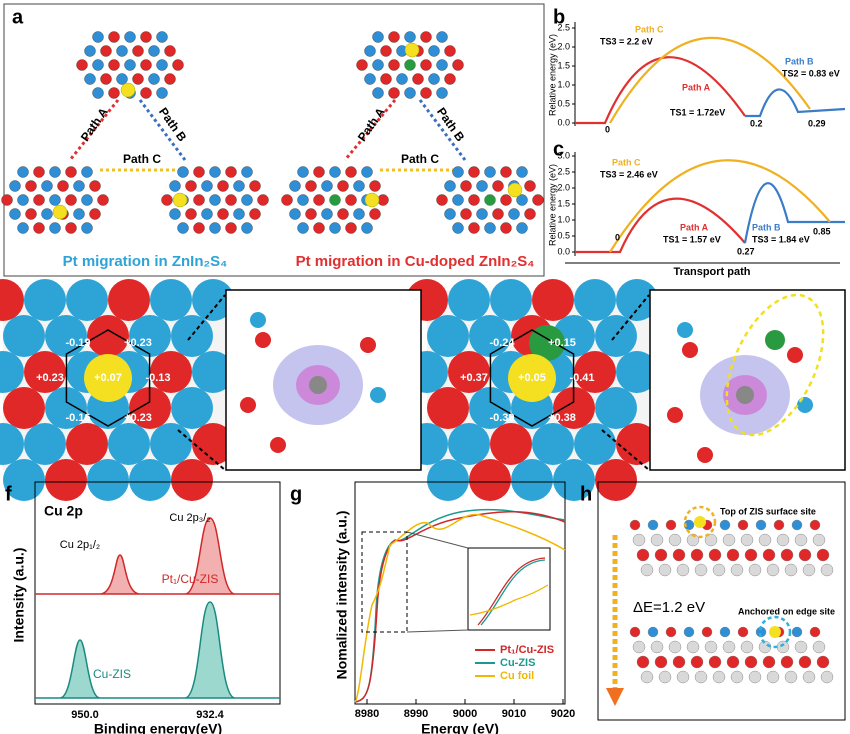 The height and width of the screenshot is (734, 850). Describe the element at coordinates (817, 123) in the screenshot. I see `annotation: 0.29` at that location.